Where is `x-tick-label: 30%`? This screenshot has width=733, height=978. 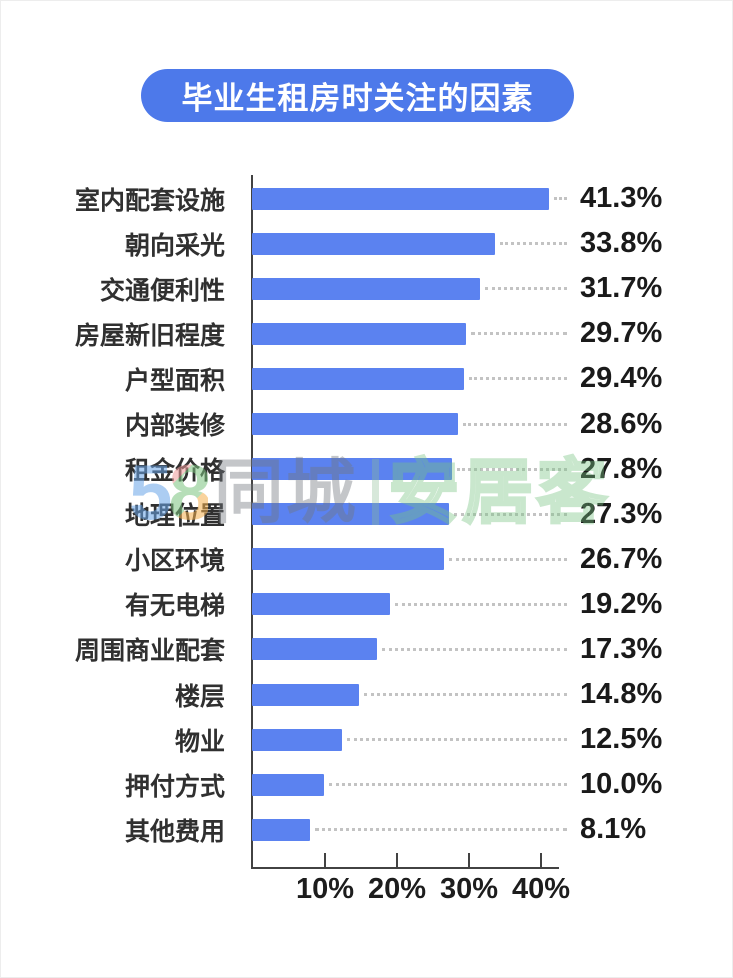 x-tick-label: 30% is located at coordinates (469, 889).